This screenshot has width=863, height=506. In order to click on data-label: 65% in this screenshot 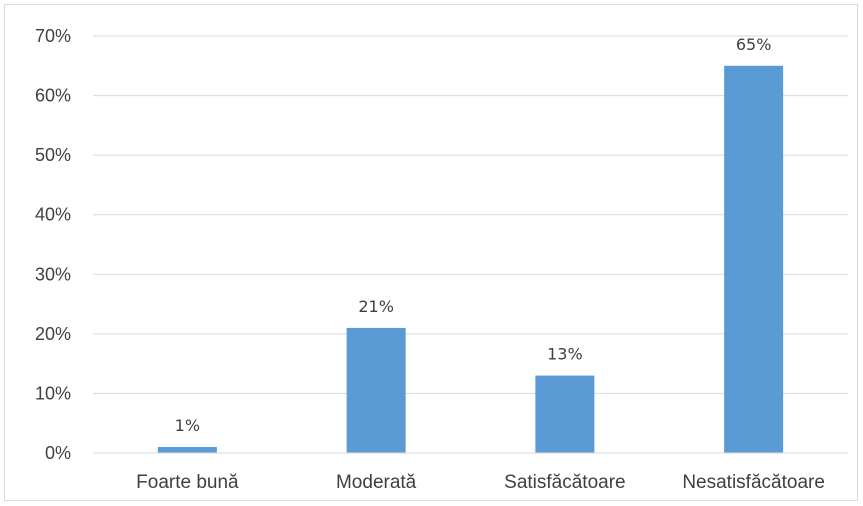, I will do `click(754, 44)`.